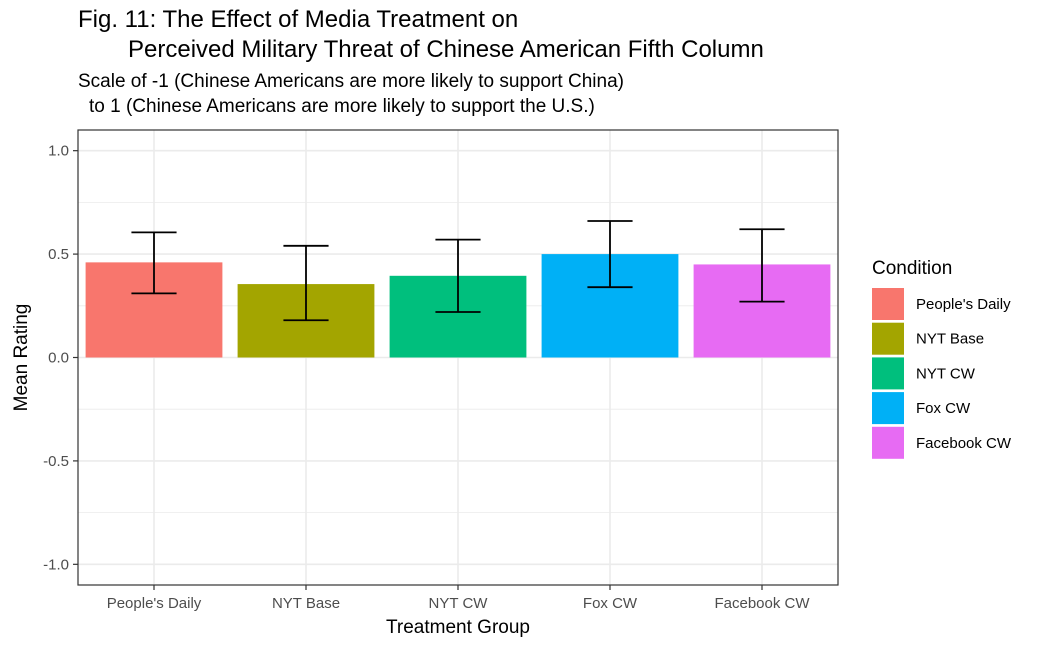 This screenshot has height=648, width=1050. What do you see at coordinates (56, 461) in the screenshot?
I see `y-tick-label: -0.5` at bounding box center [56, 461].